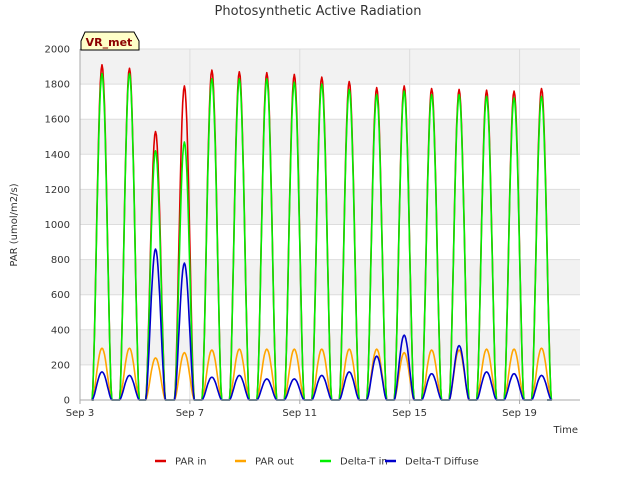  What do you see at coordinates (442, 462) in the screenshot?
I see `legend-label: Delta-T Diffuse` at bounding box center [442, 462].